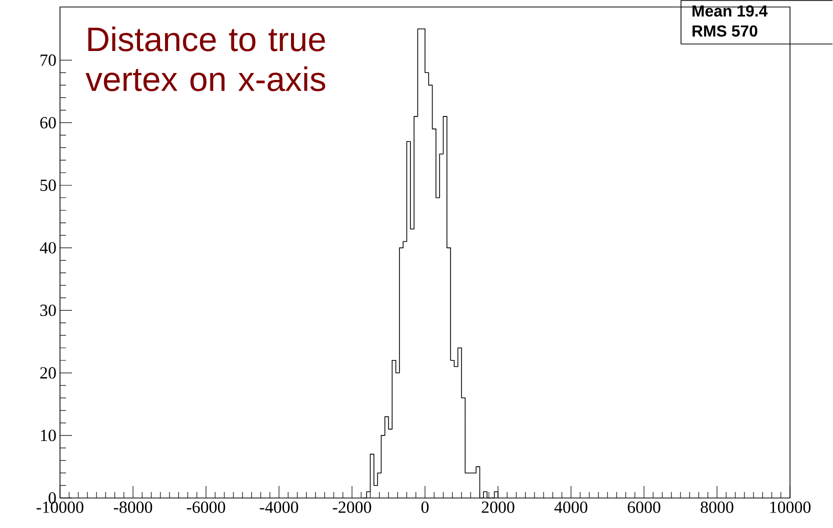  What do you see at coordinates (133, 507) in the screenshot?
I see `x-tick-label: -8000` at bounding box center [133, 507].